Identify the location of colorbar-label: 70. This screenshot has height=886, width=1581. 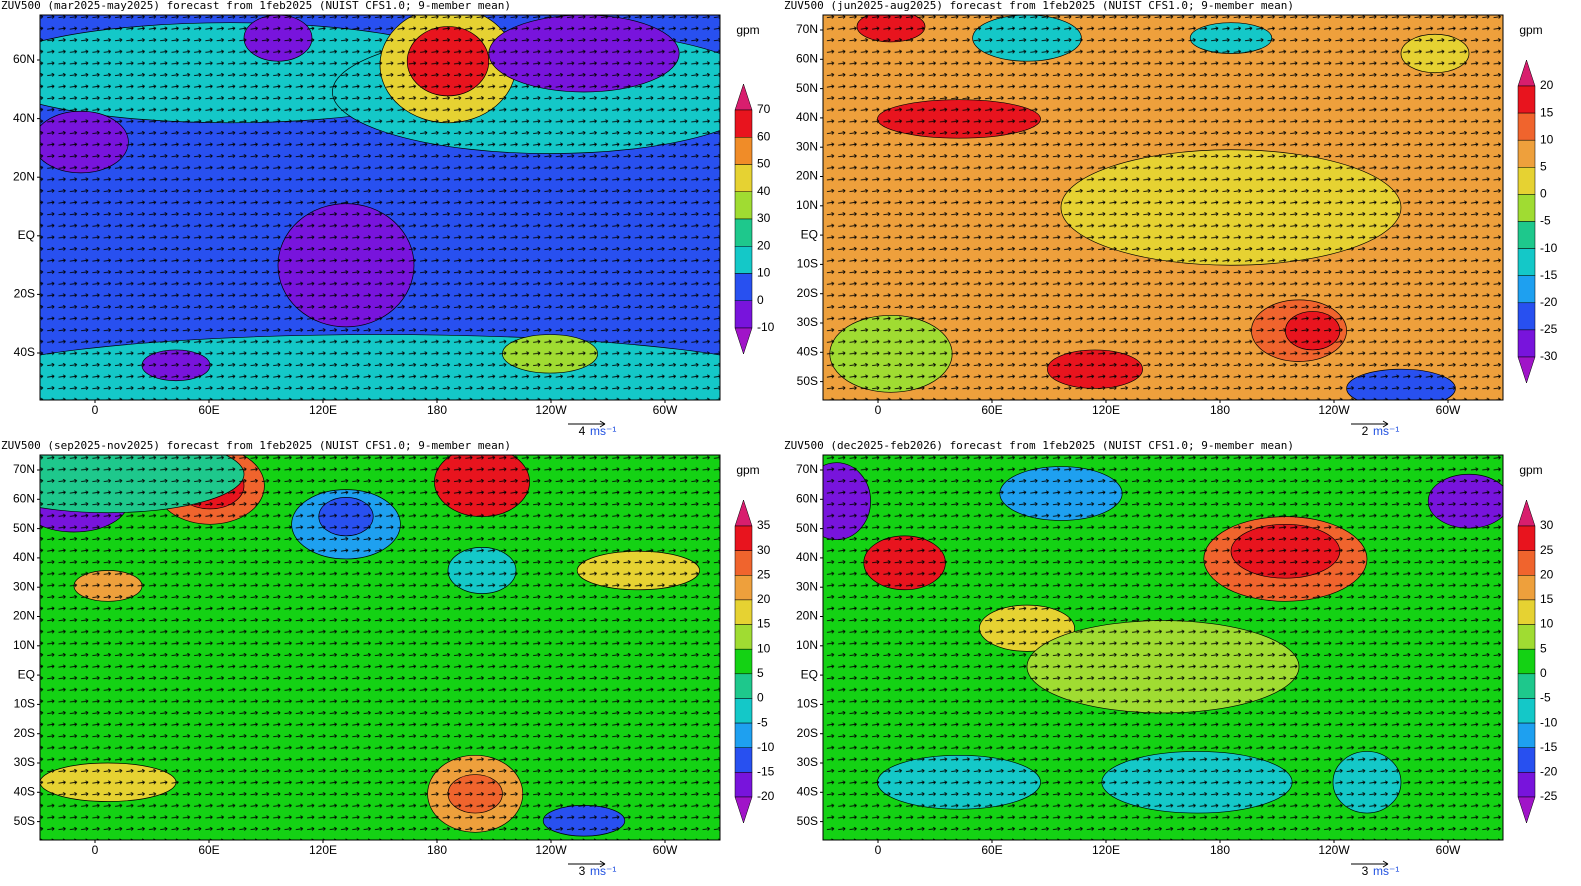
(764, 109).